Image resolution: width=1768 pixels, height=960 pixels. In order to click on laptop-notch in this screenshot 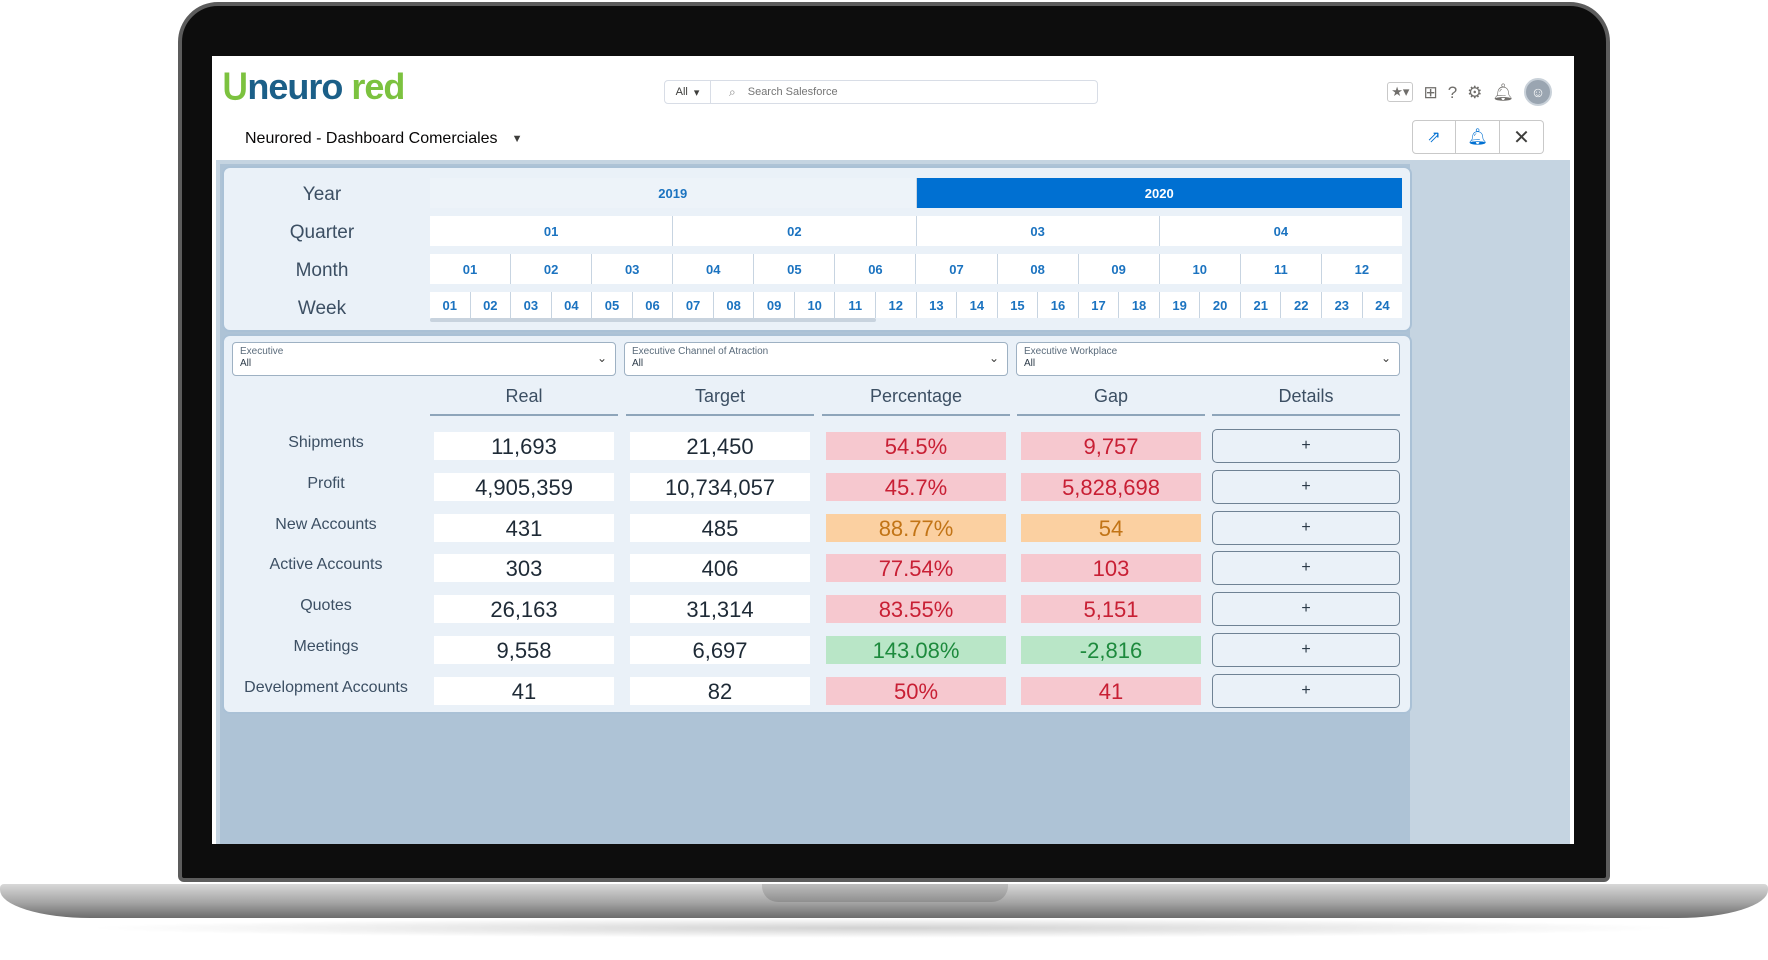, I will do `click(885, 893)`.